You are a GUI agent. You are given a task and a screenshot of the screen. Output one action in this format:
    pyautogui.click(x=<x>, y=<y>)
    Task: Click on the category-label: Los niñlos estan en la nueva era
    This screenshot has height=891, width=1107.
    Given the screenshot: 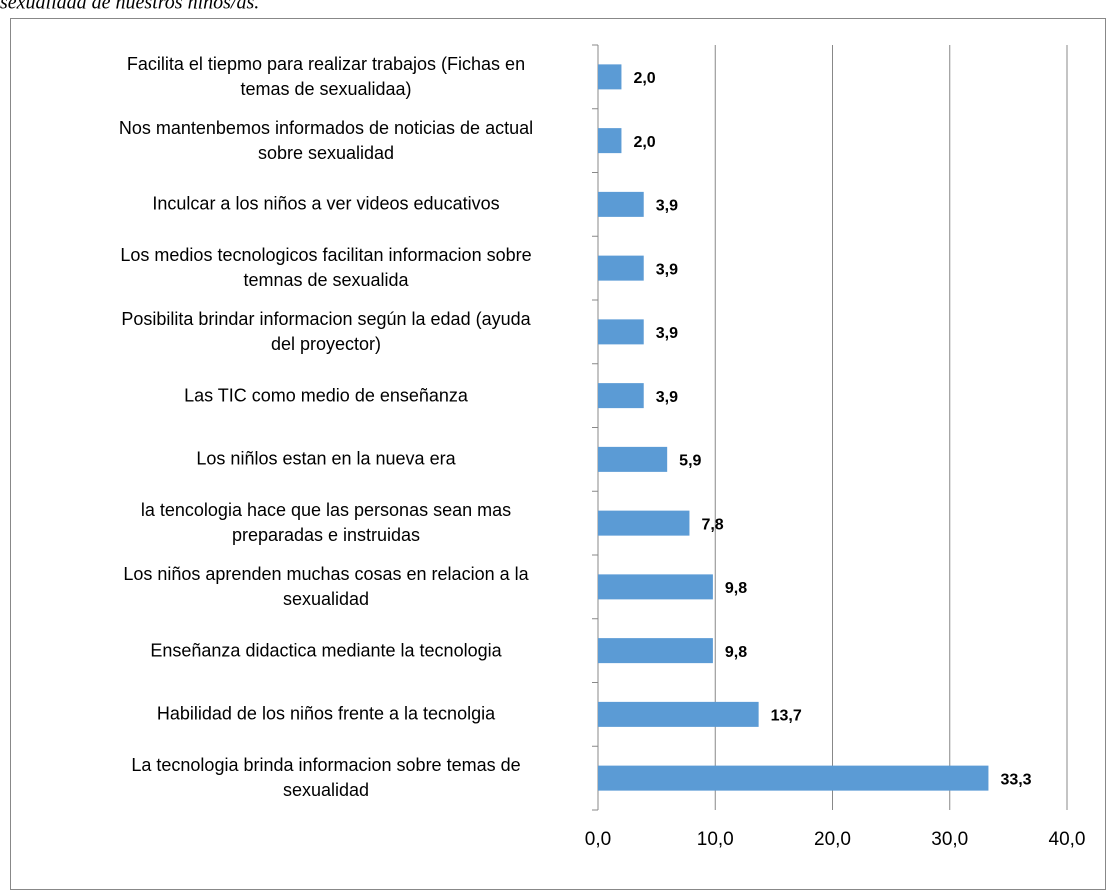 What is the action you would take?
    pyautogui.click(x=326, y=458)
    